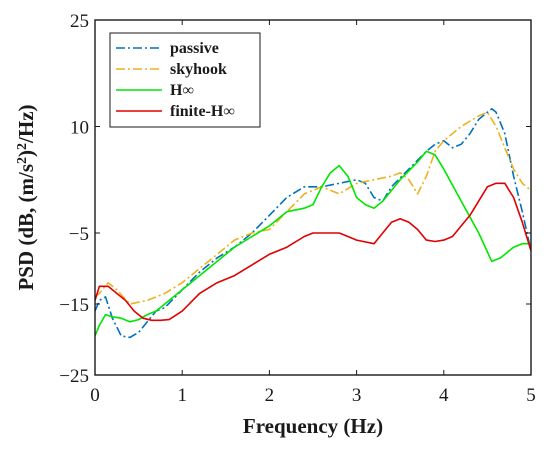 This screenshot has width=550, height=450. Describe the element at coordinates (182, 395) in the screenshot. I see `x-tick-label: 1` at that location.